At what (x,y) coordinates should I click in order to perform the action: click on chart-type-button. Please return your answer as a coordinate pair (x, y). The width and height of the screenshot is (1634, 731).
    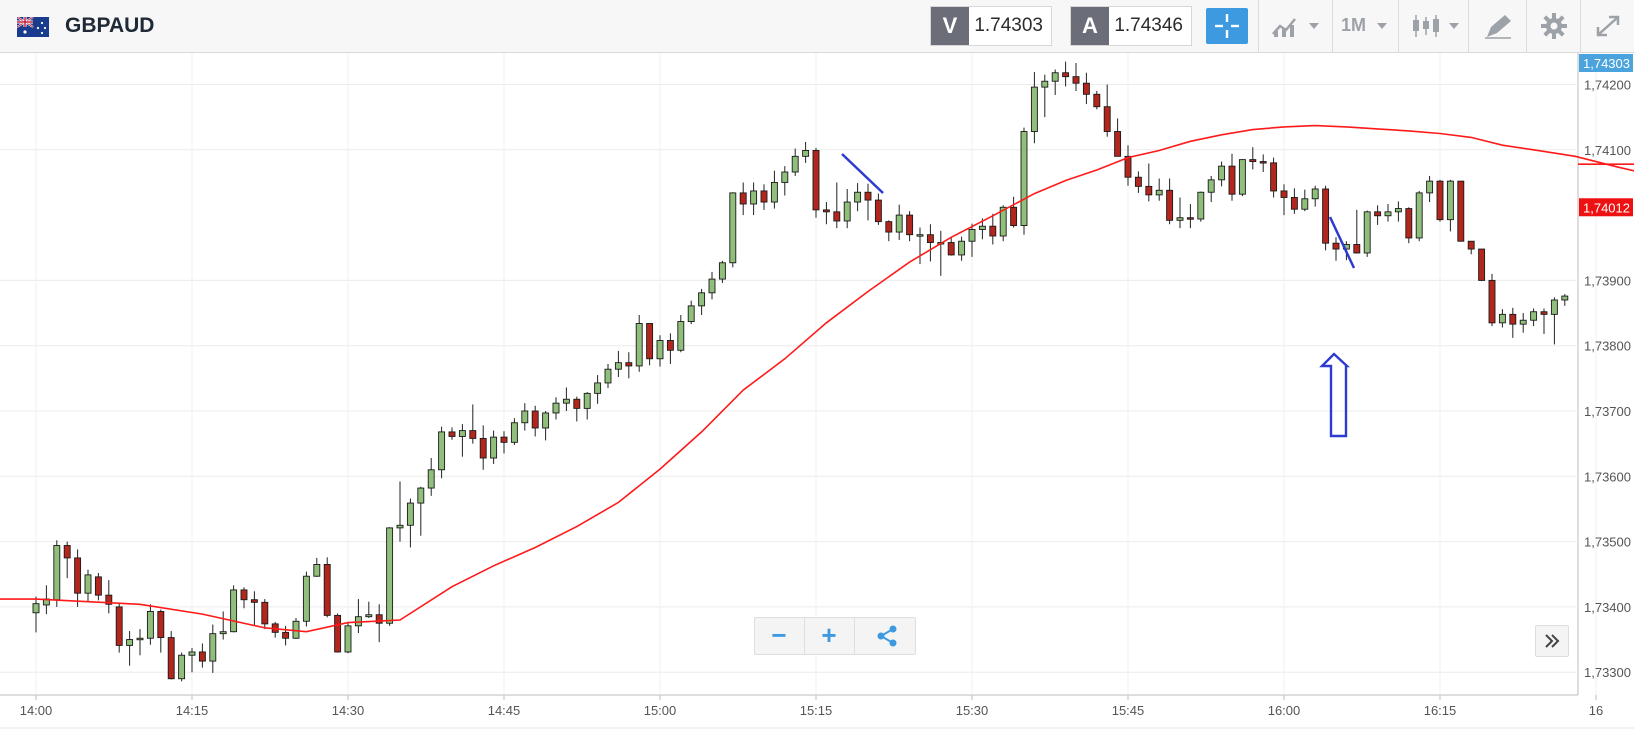
    Looking at the image, I should click on (1295, 26).